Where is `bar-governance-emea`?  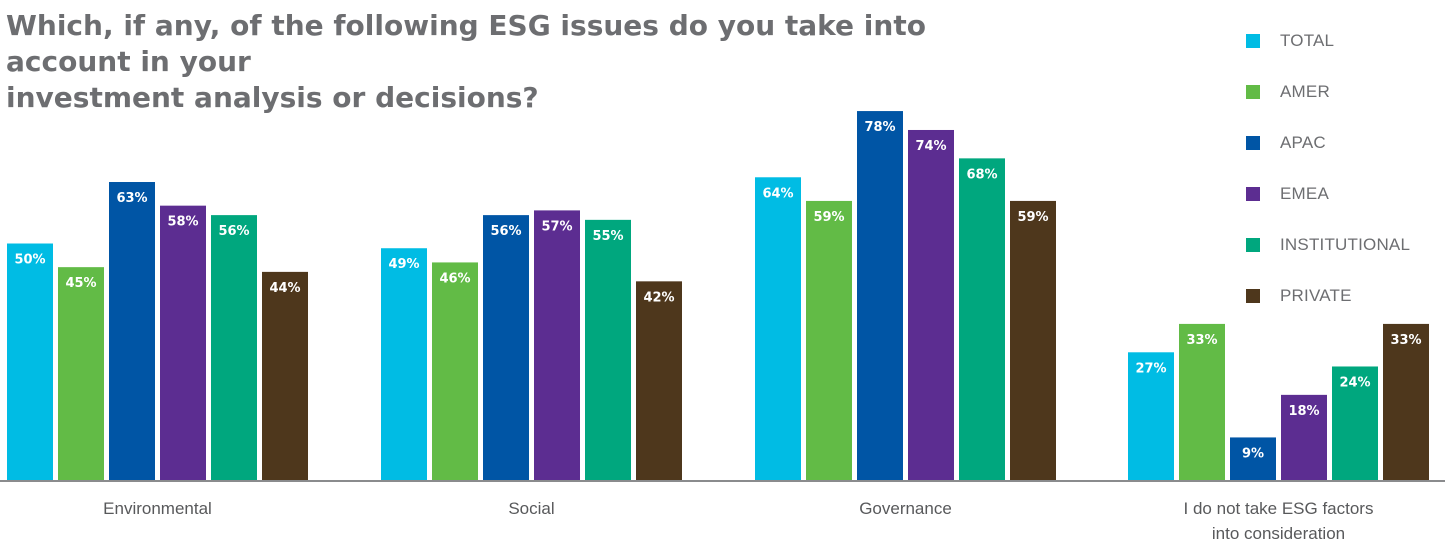 bar-governance-emea is located at coordinates (931, 305).